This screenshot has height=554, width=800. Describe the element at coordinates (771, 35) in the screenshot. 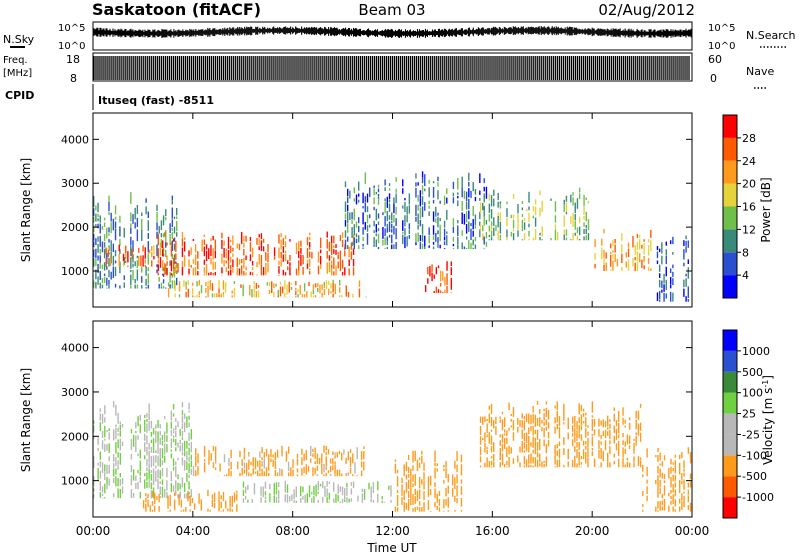

I see `nsearch-label: N.Search` at that location.